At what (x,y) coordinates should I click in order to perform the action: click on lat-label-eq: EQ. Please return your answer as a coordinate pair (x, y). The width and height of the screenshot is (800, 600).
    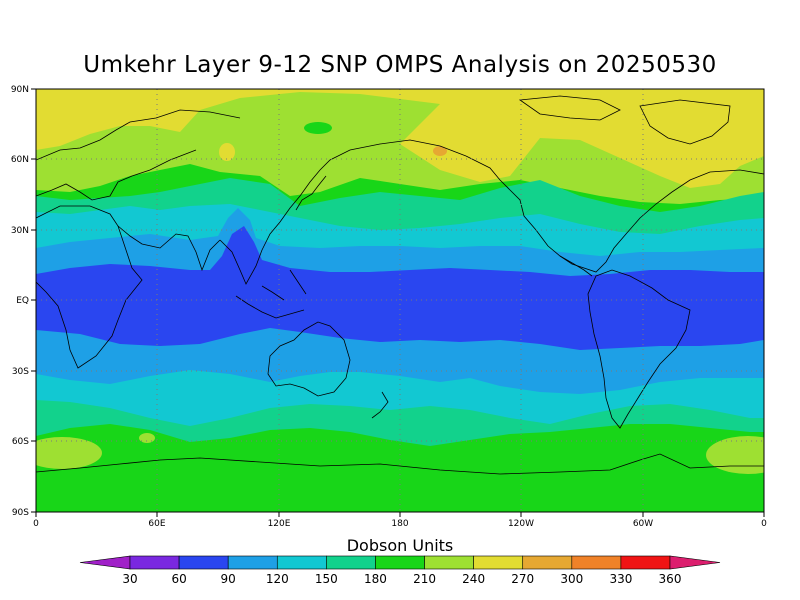
    Looking at the image, I should click on (22, 301).